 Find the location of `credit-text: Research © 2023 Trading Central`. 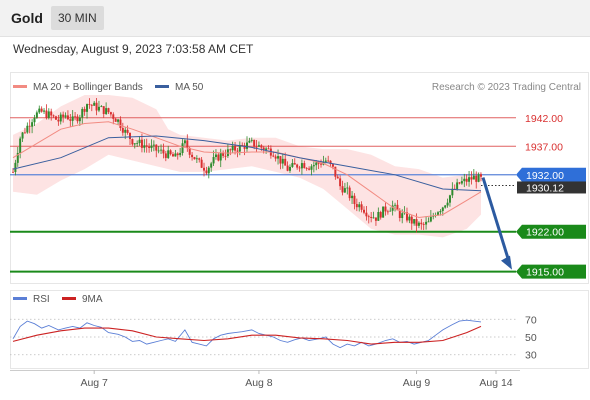

credit-text: Research © 2023 Trading Central is located at coordinates (506, 87).